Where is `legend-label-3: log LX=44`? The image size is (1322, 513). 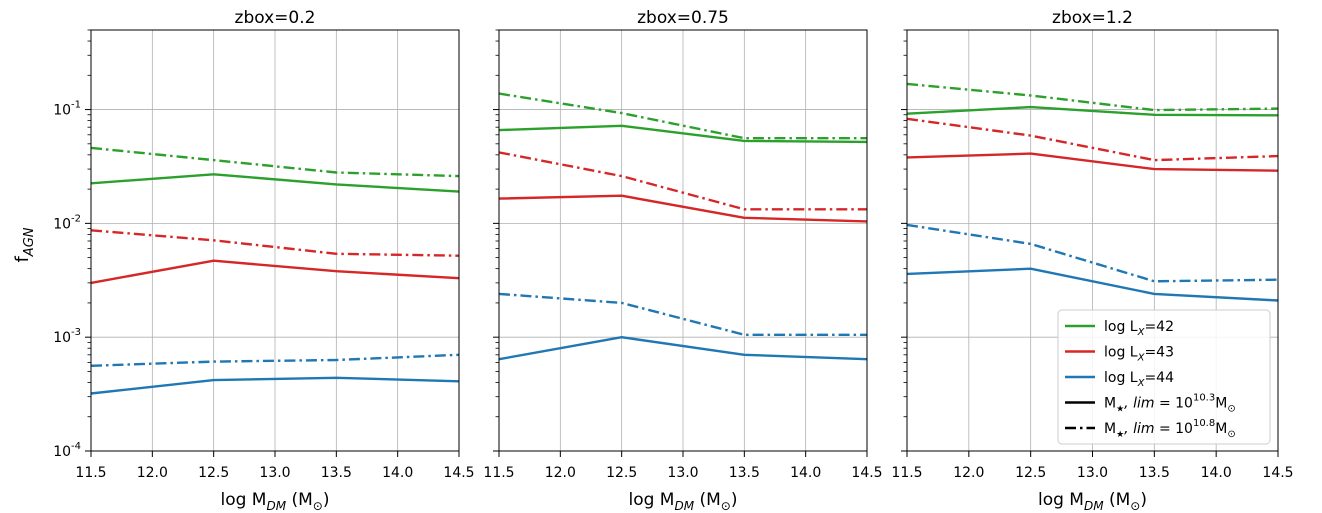 legend-label-3: log LX=44 is located at coordinates (1139, 379).